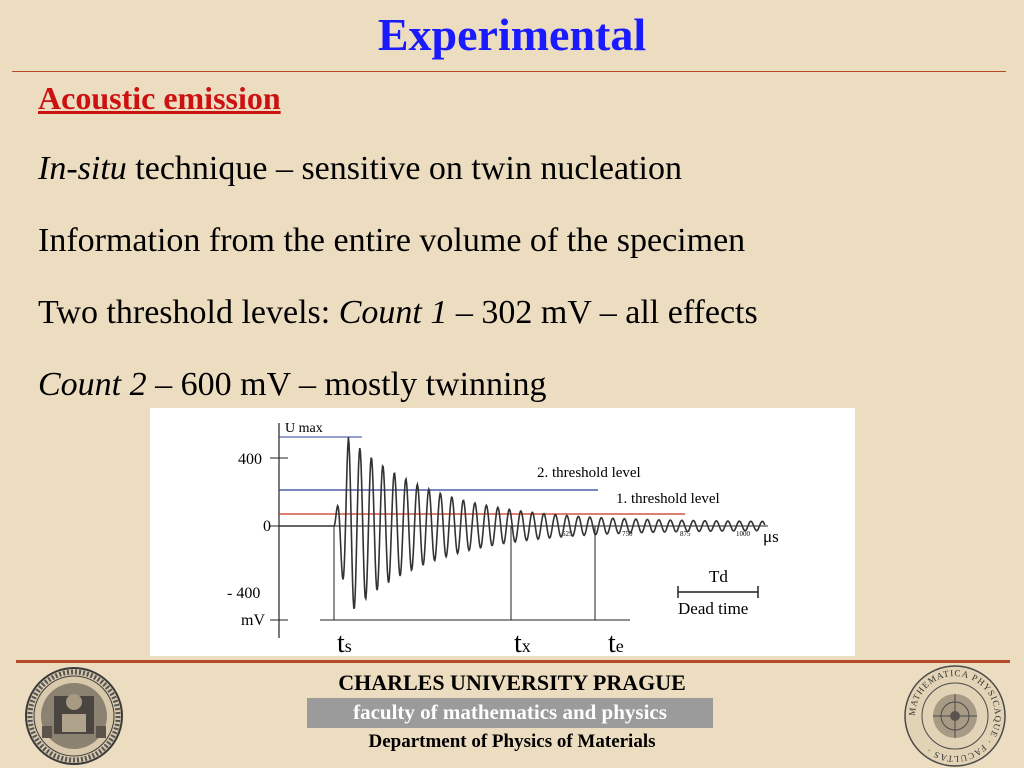 The image size is (1024, 768). What do you see at coordinates (685, 534) in the screenshot?
I see `x-tick-875: 875` at bounding box center [685, 534].